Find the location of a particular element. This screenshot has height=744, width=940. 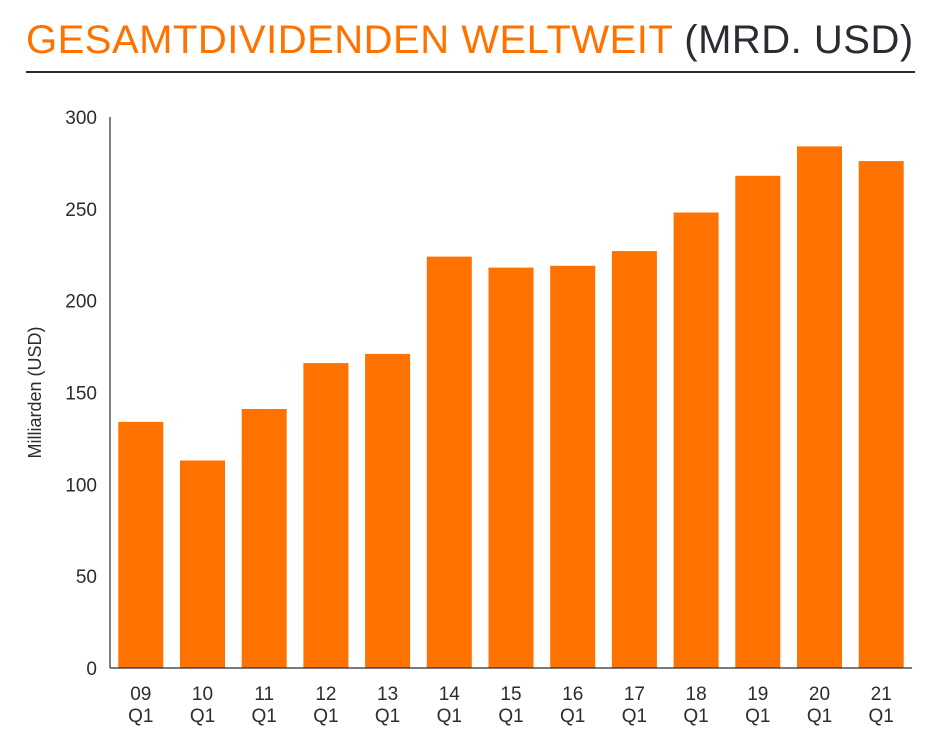

y-tick-label-100: 100 is located at coordinates (81, 485).